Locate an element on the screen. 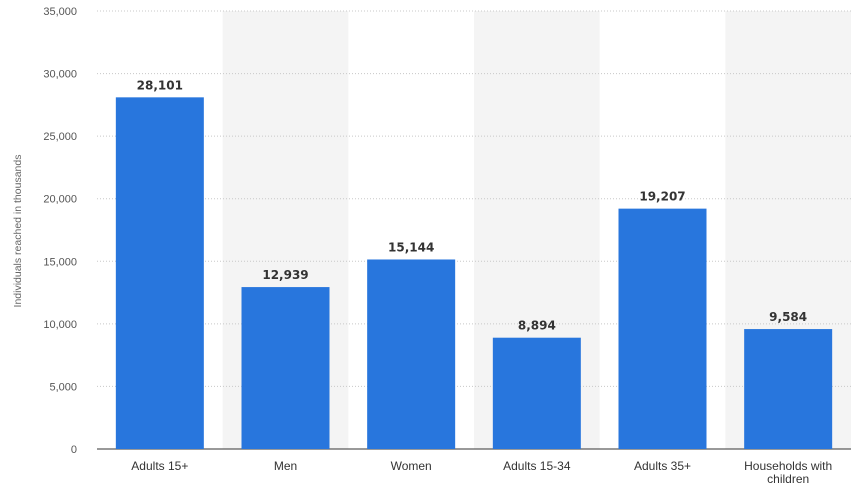  data-label: 28,101 is located at coordinates (160, 85).